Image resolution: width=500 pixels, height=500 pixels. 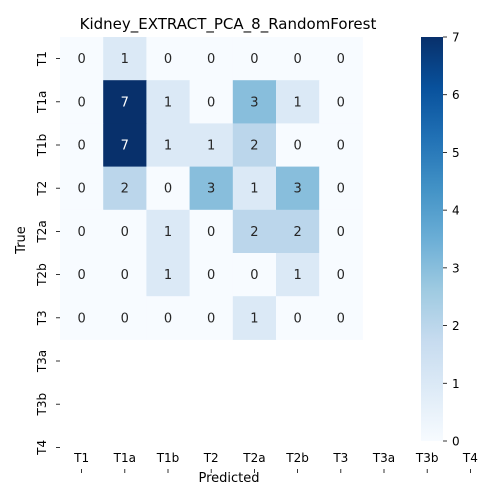 What do you see at coordinates (42, 275) in the screenshot?
I see `y-tick-label: T2b` at bounding box center [42, 275].